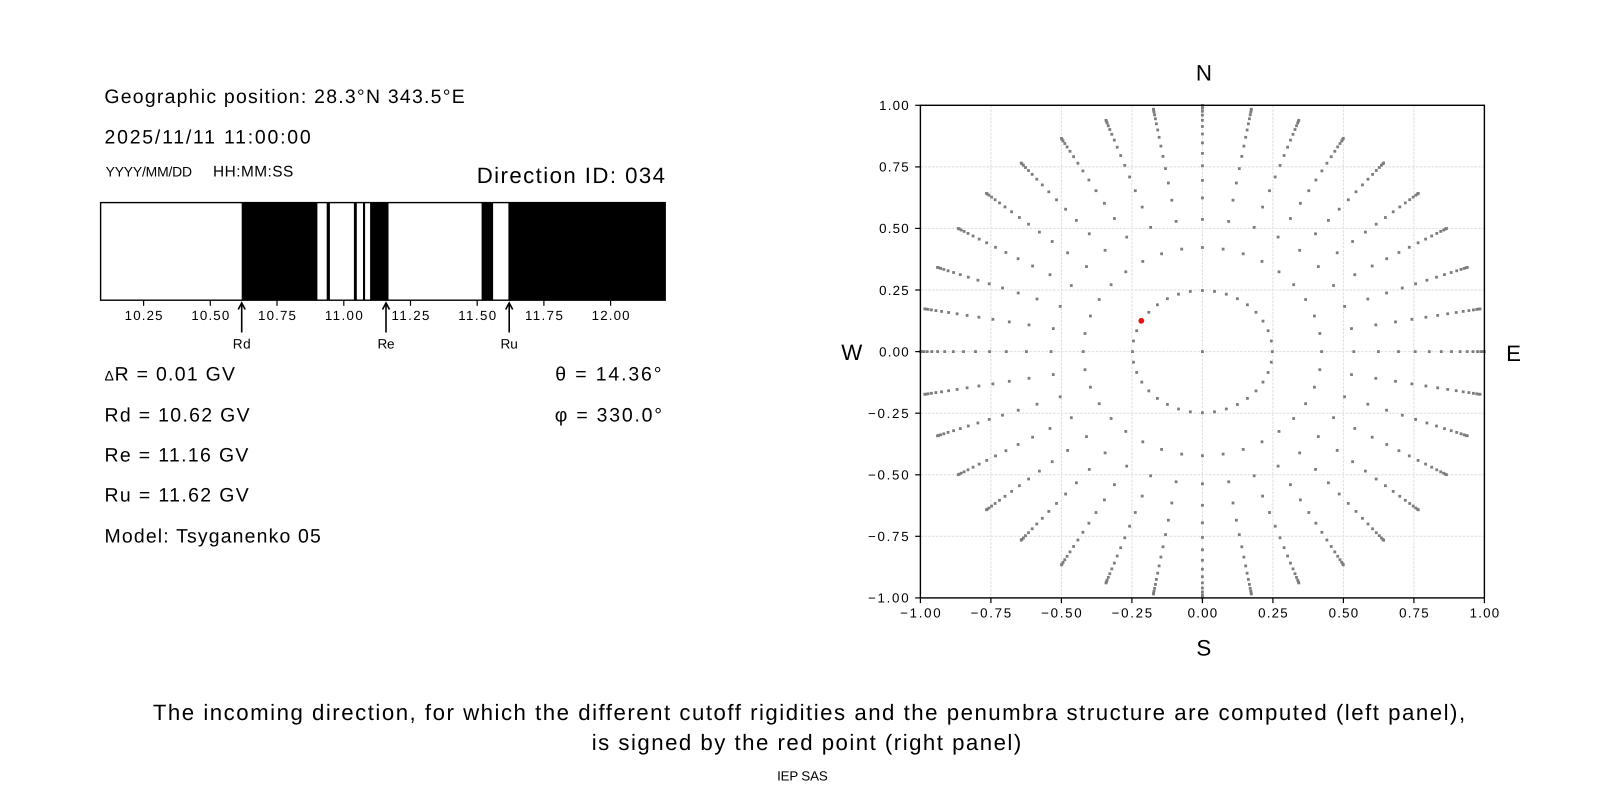 Image resolution: width=1600 pixels, height=800 pixels. I want to click on svg-text: Model: Tsyganenko 05, so click(213, 537).